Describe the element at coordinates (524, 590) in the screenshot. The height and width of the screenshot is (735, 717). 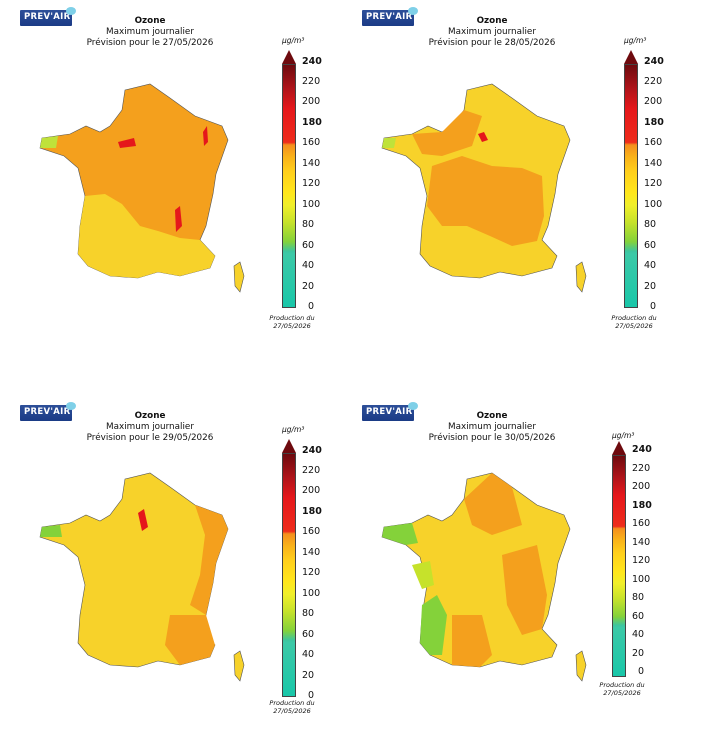
I see `orange-rhone` at that location.